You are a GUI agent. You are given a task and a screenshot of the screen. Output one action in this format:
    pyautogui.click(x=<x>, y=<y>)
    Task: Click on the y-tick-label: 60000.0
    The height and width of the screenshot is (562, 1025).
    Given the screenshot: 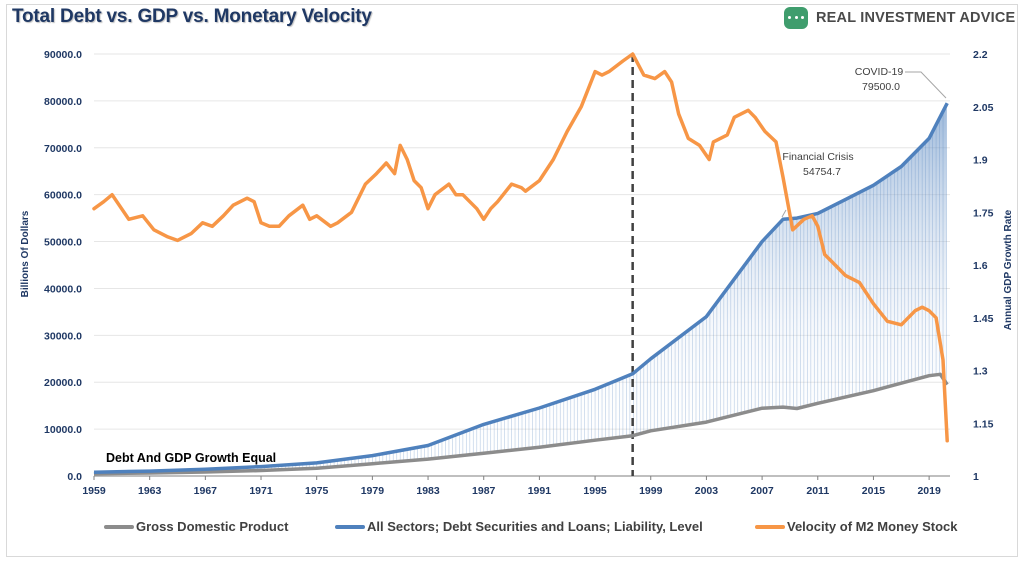 What is the action you would take?
    pyautogui.click(x=63, y=196)
    